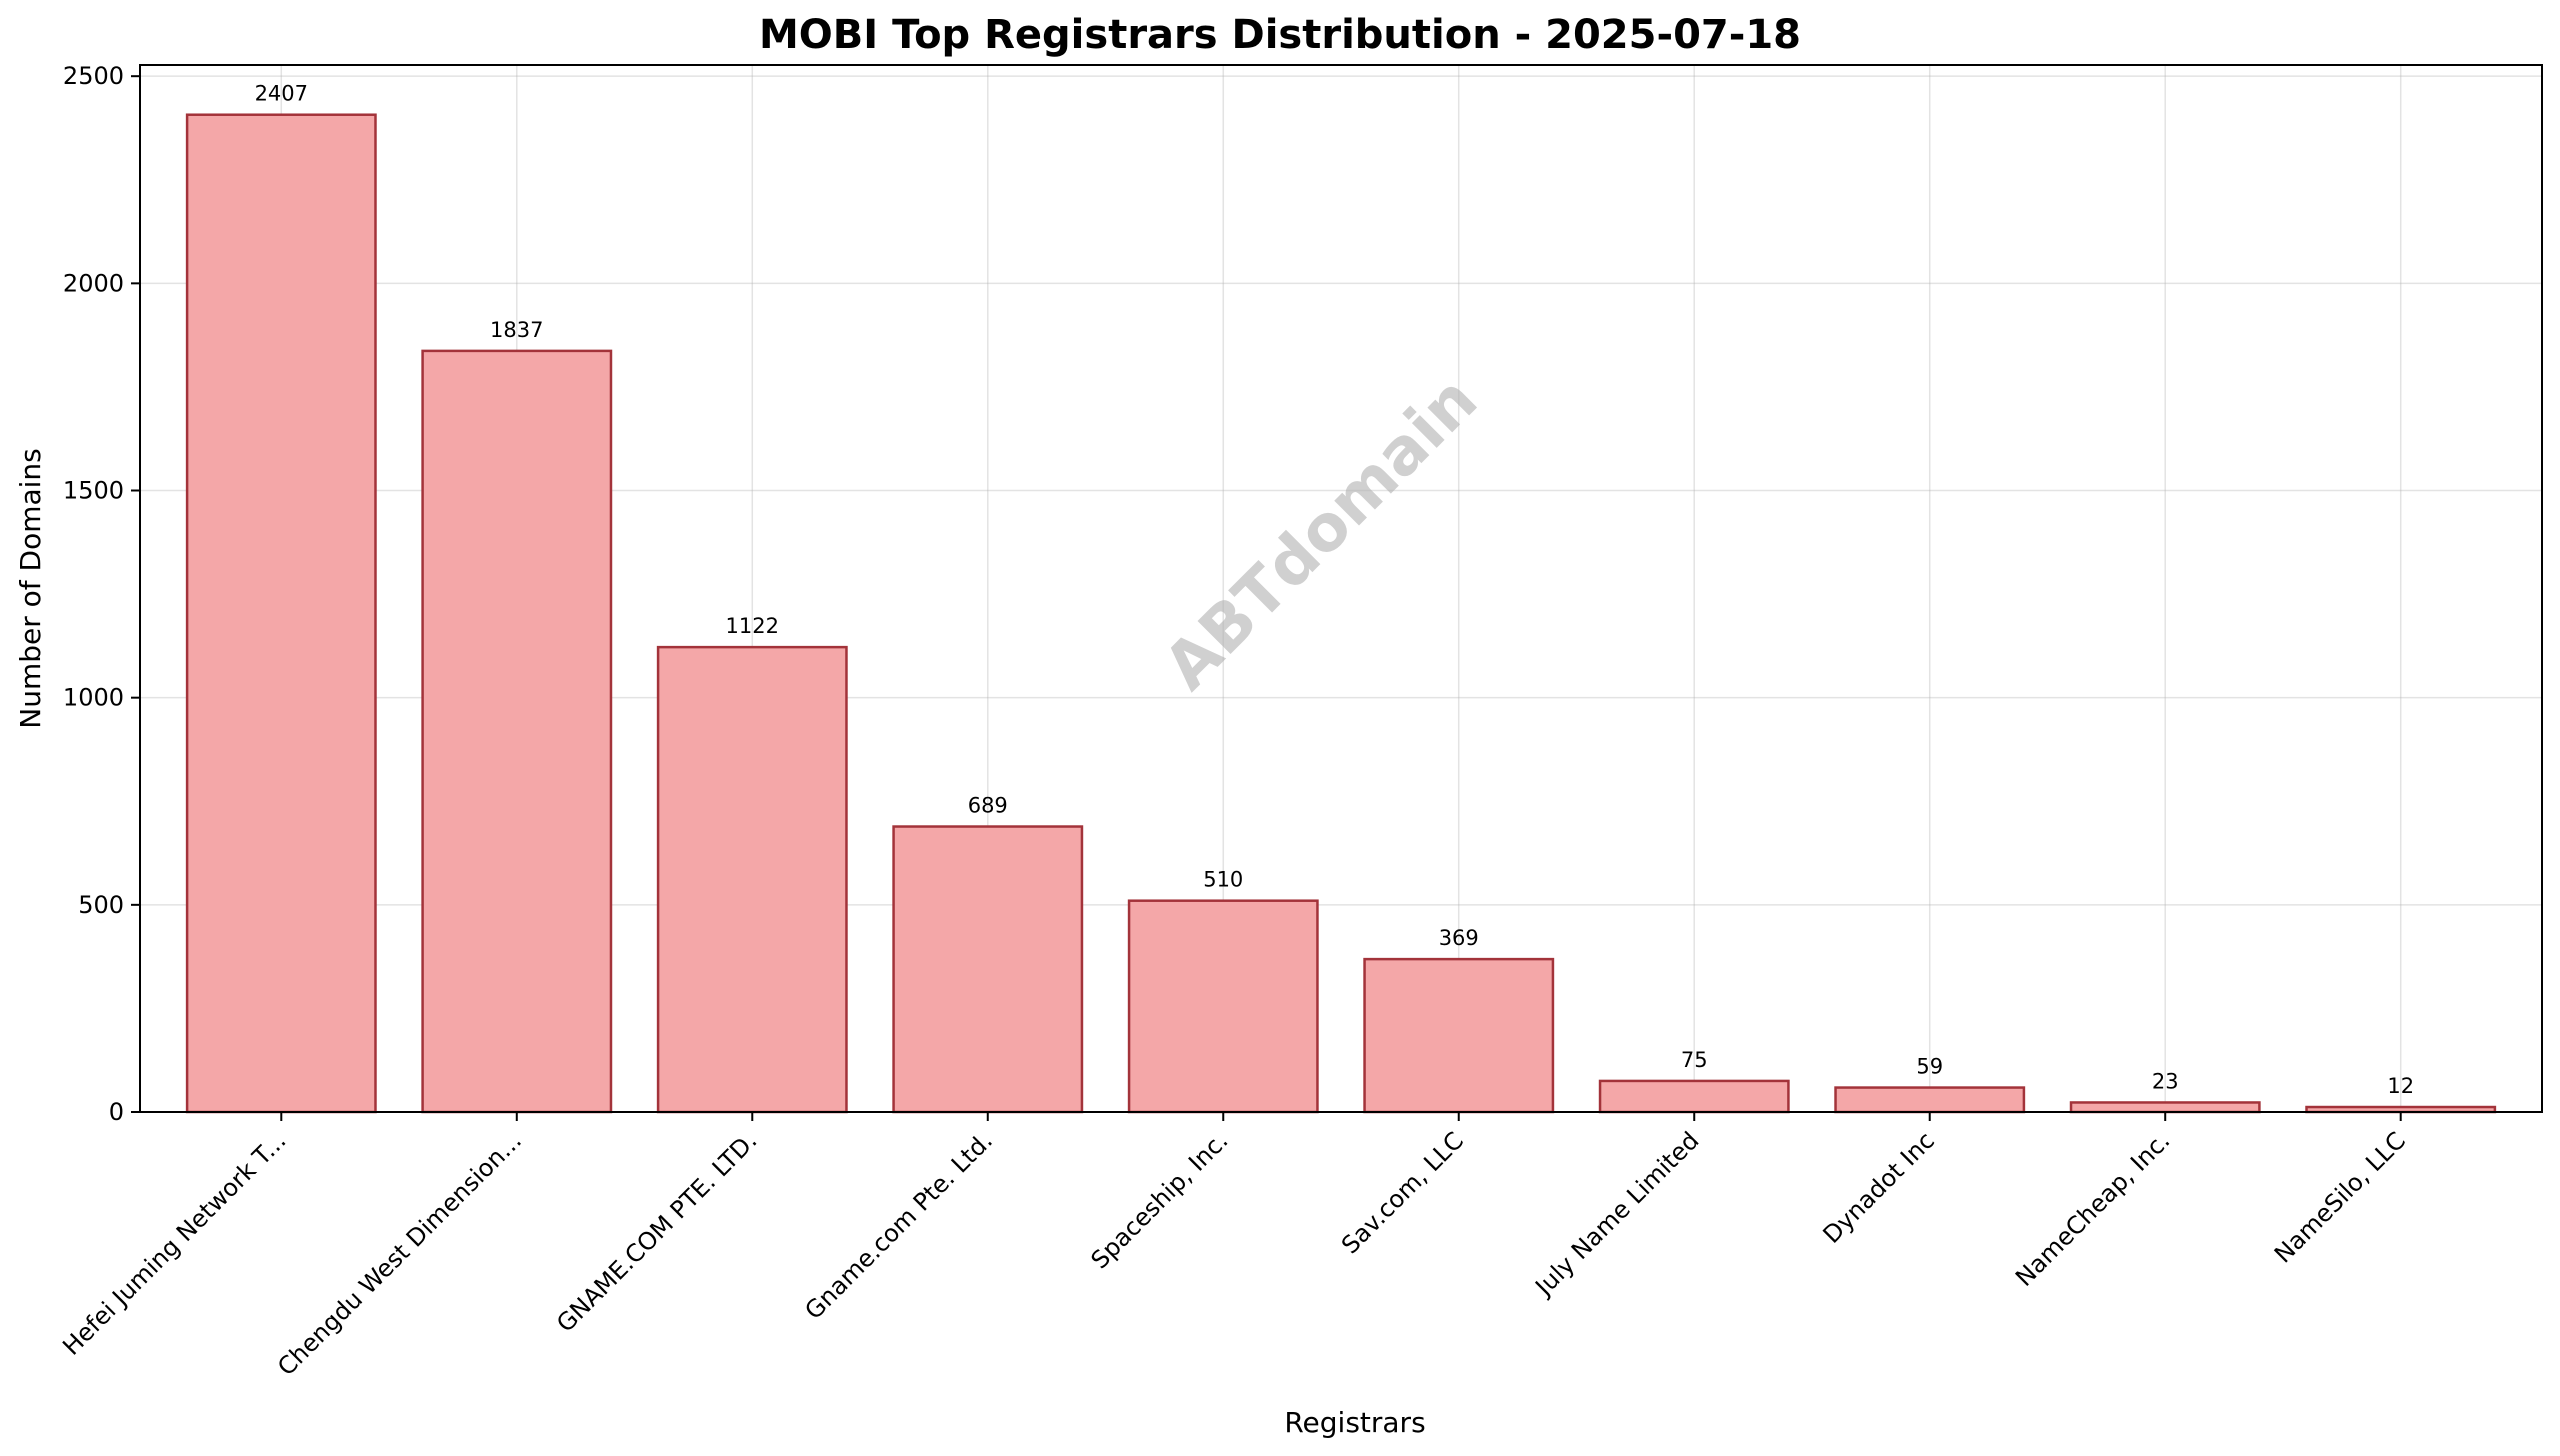 Image resolution: width=2560 pixels, height=1456 pixels. What do you see at coordinates (2400, 1086) in the screenshot?
I see `bar-data-label: 12` at bounding box center [2400, 1086].